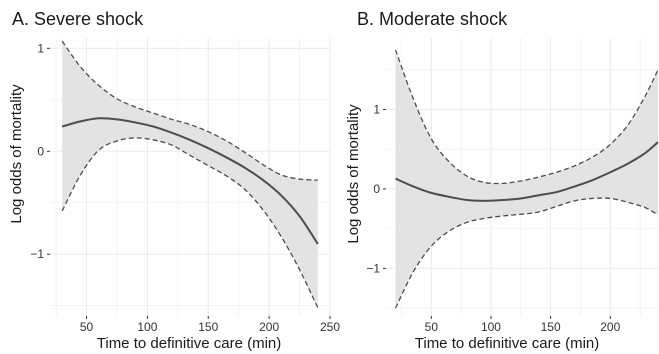 This screenshot has height=354, width=659. What do you see at coordinates (78, 19) in the screenshot?
I see `panel-title: A. Severe shock` at bounding box center [78, 19].